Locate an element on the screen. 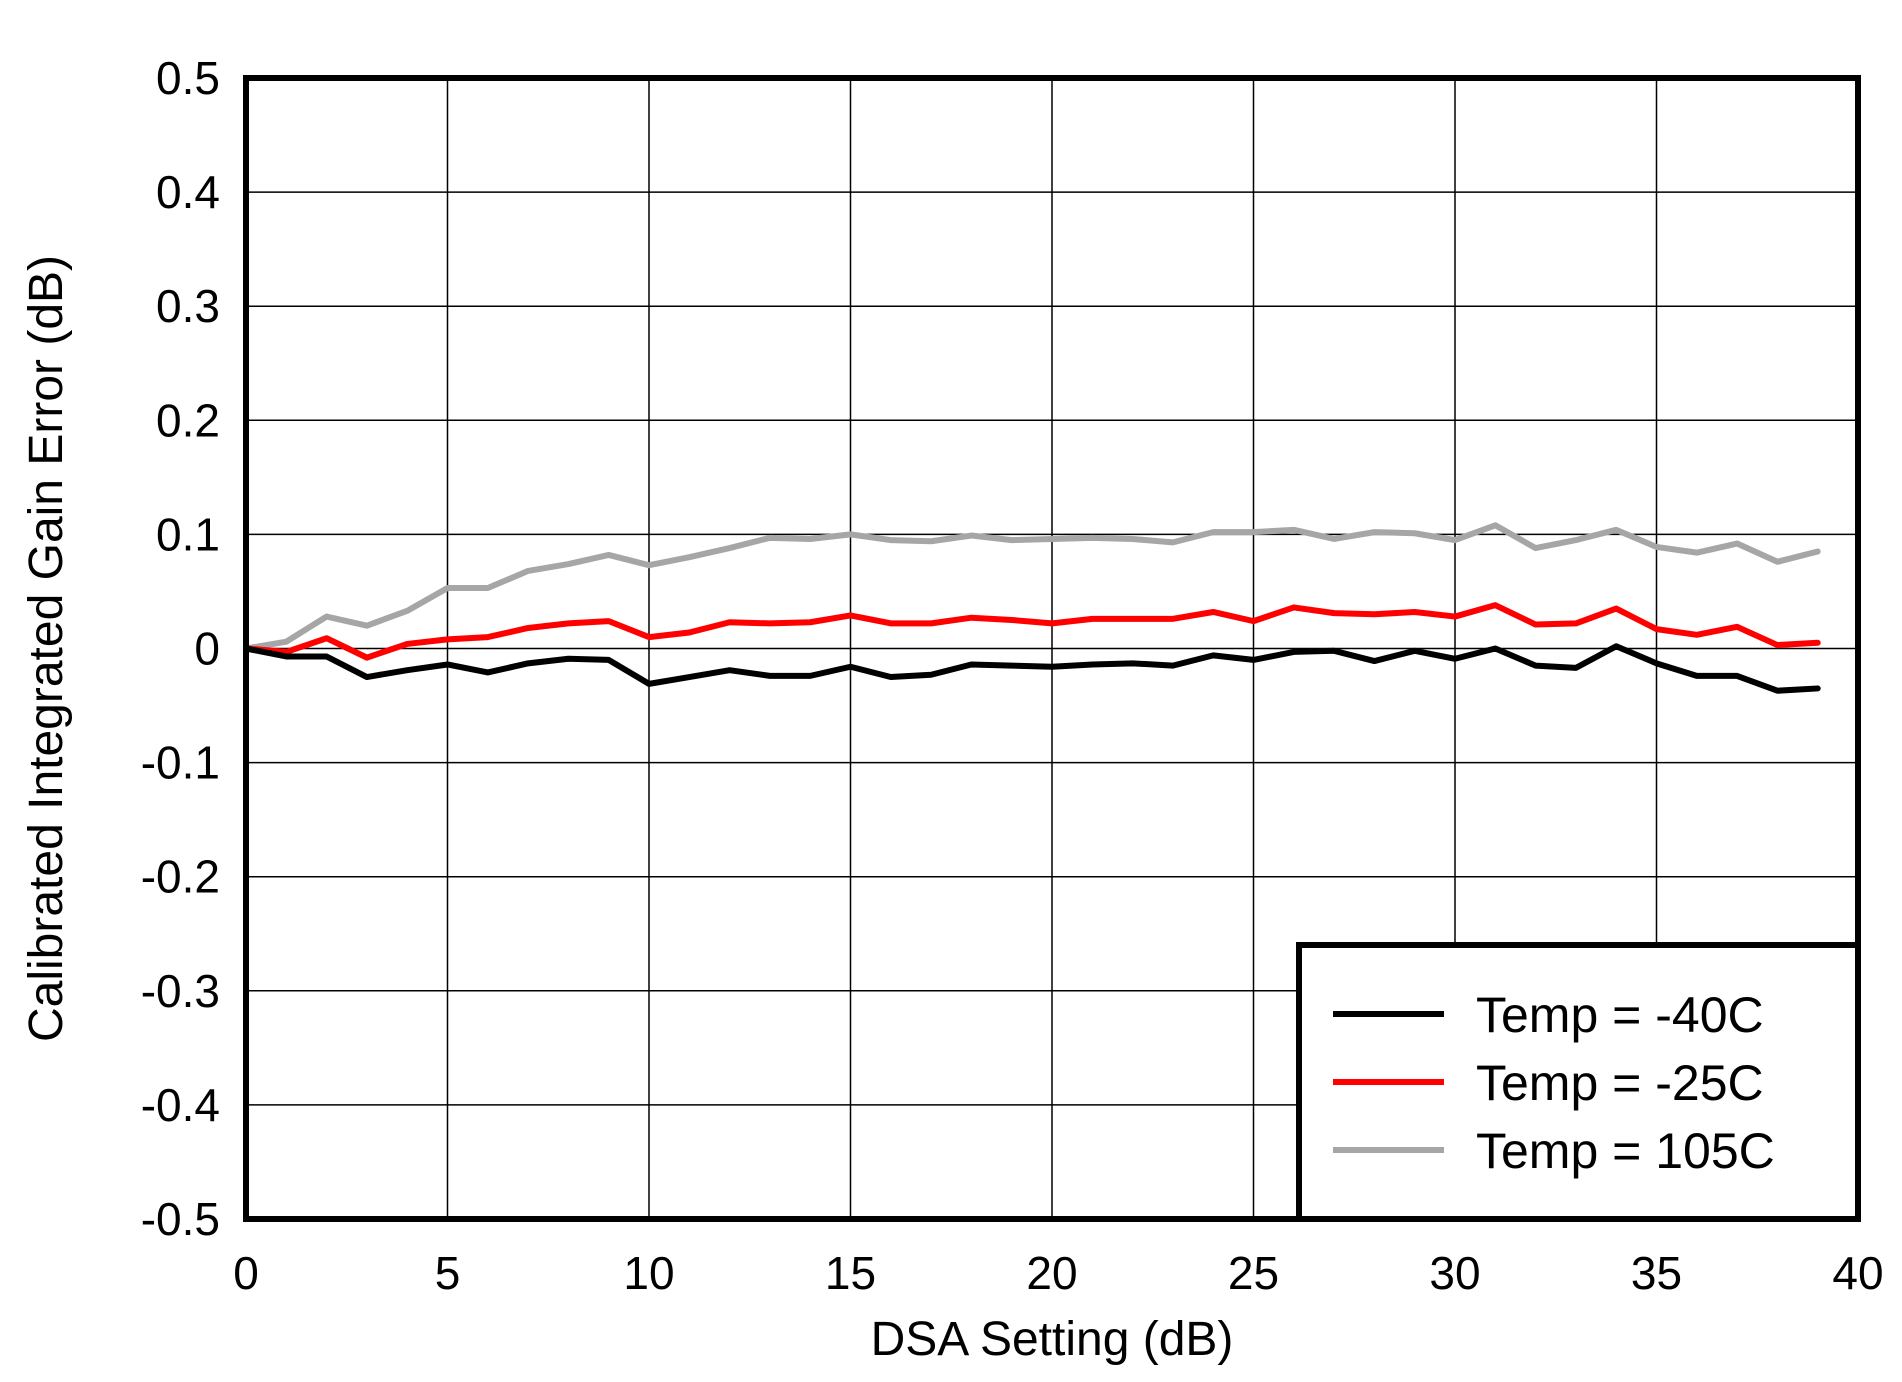  y-tick-label: -0.5 is located at coordinates (180, 1219).